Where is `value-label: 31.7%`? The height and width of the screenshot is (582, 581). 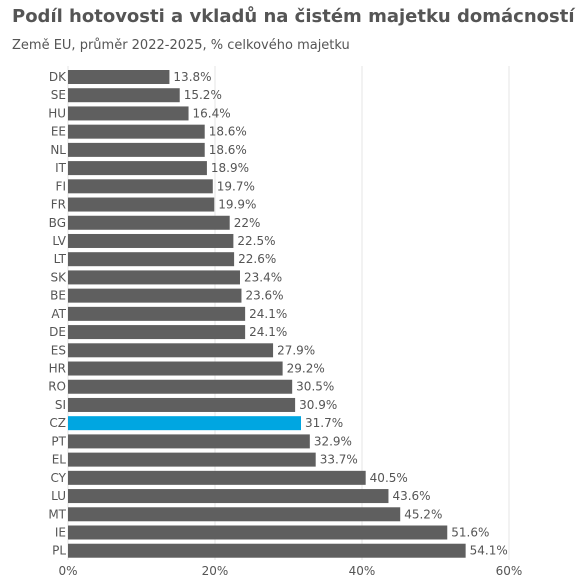 value-label: 31.7% is located at coordinates (324, 423).